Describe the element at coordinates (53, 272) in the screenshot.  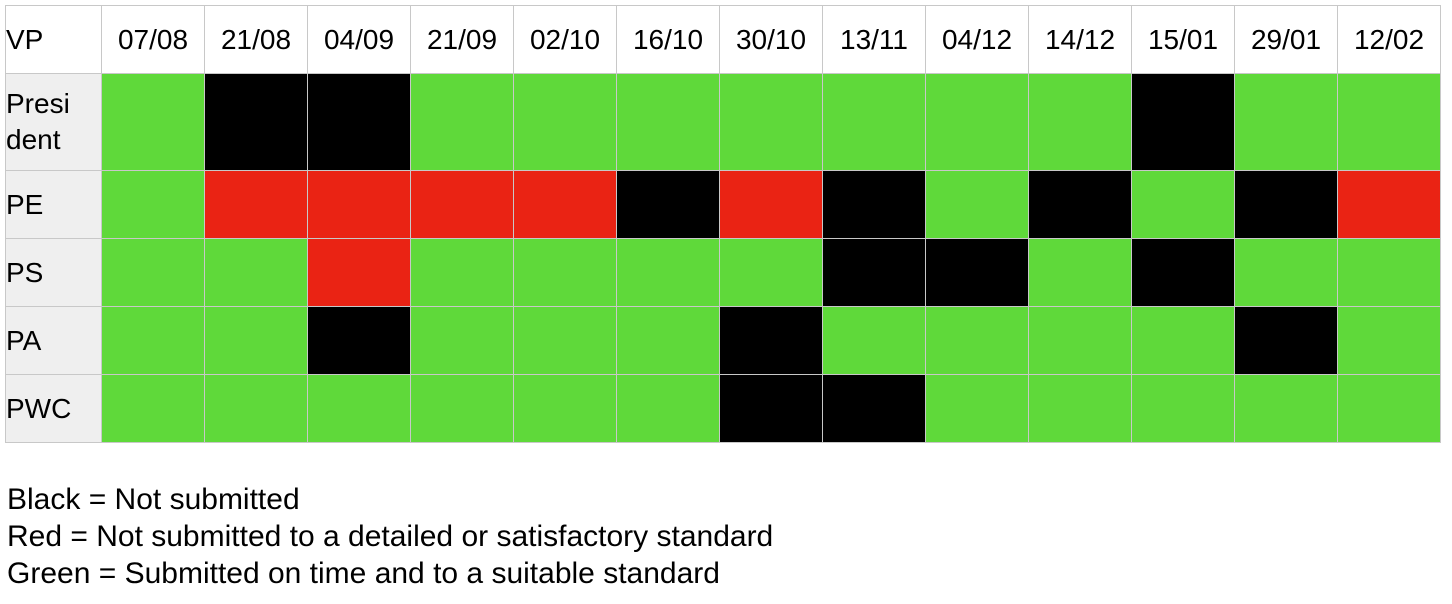
I see `row-header-ps: PS` at that location.